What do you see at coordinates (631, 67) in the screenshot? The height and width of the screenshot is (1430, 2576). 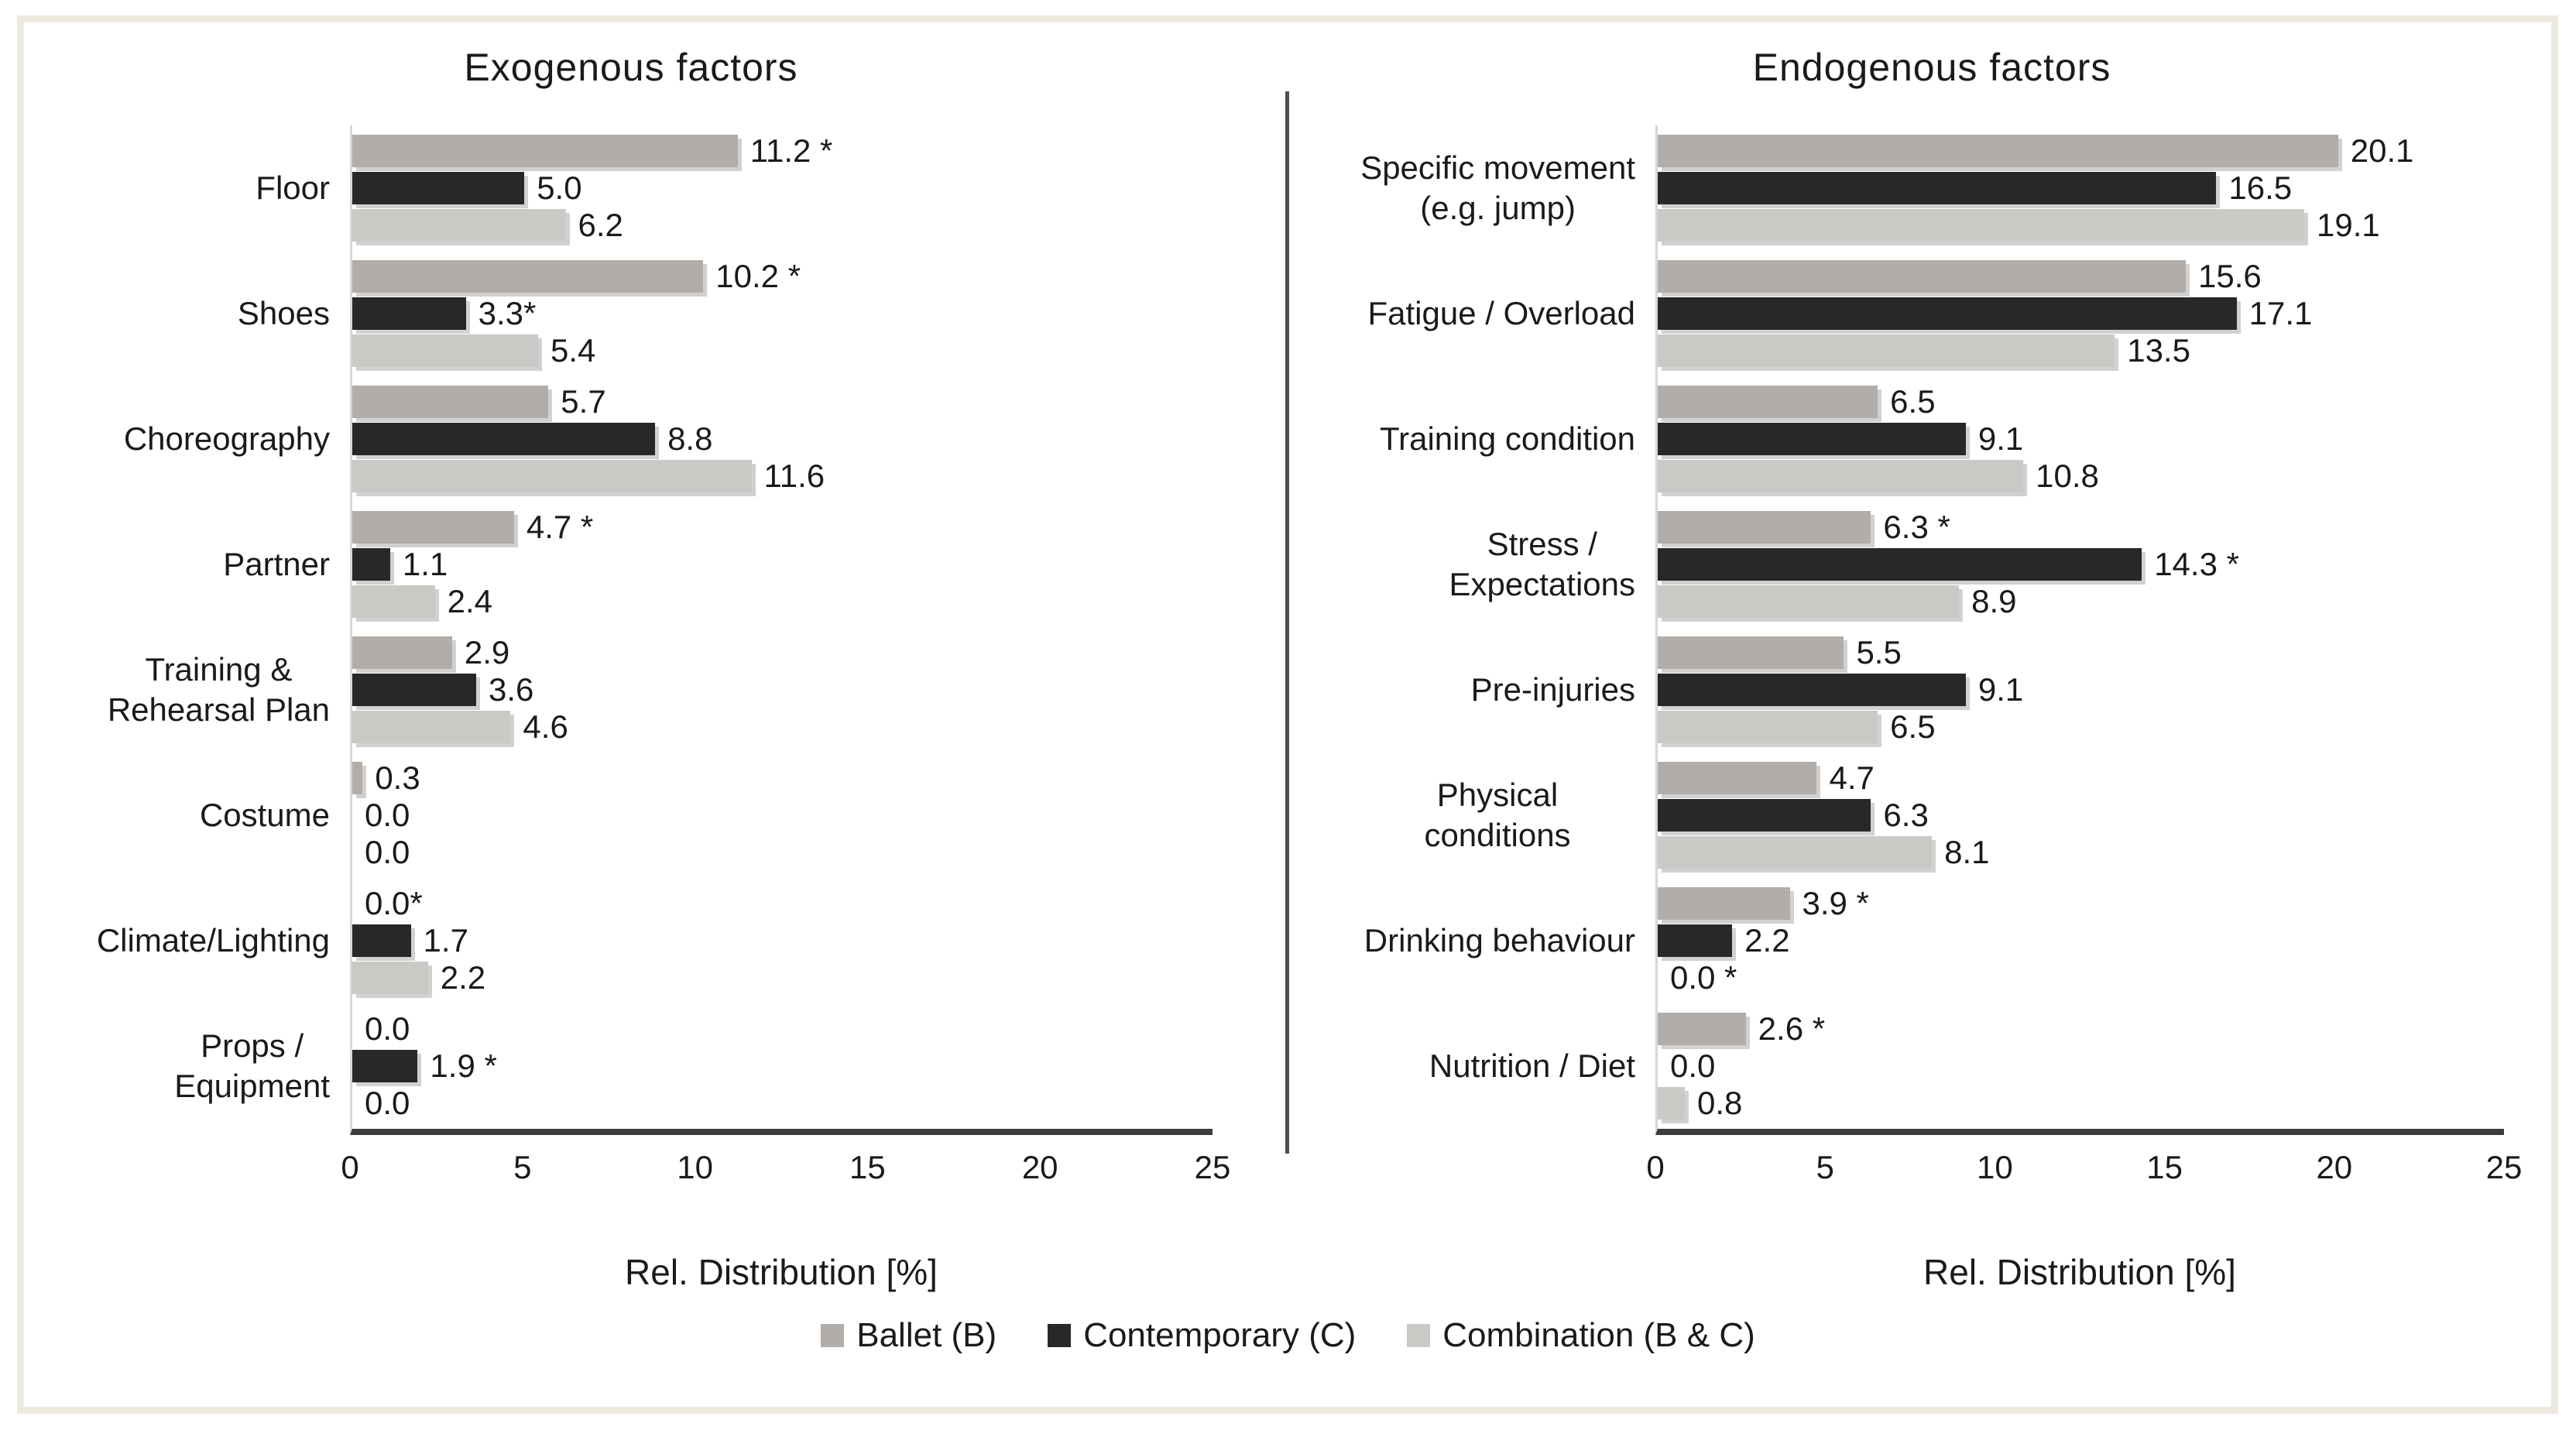 I see `chart-title-exogenous: Exogenous factors` at bounding box center [631, 67].